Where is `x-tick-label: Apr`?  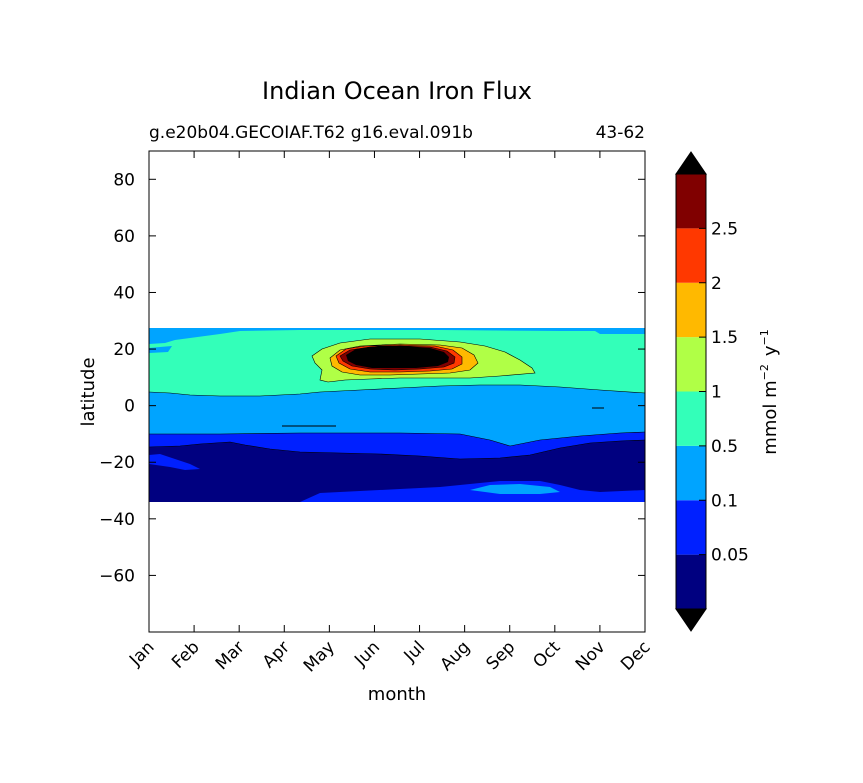 x-tick-label: Apr is located at coordinates (276, 654).